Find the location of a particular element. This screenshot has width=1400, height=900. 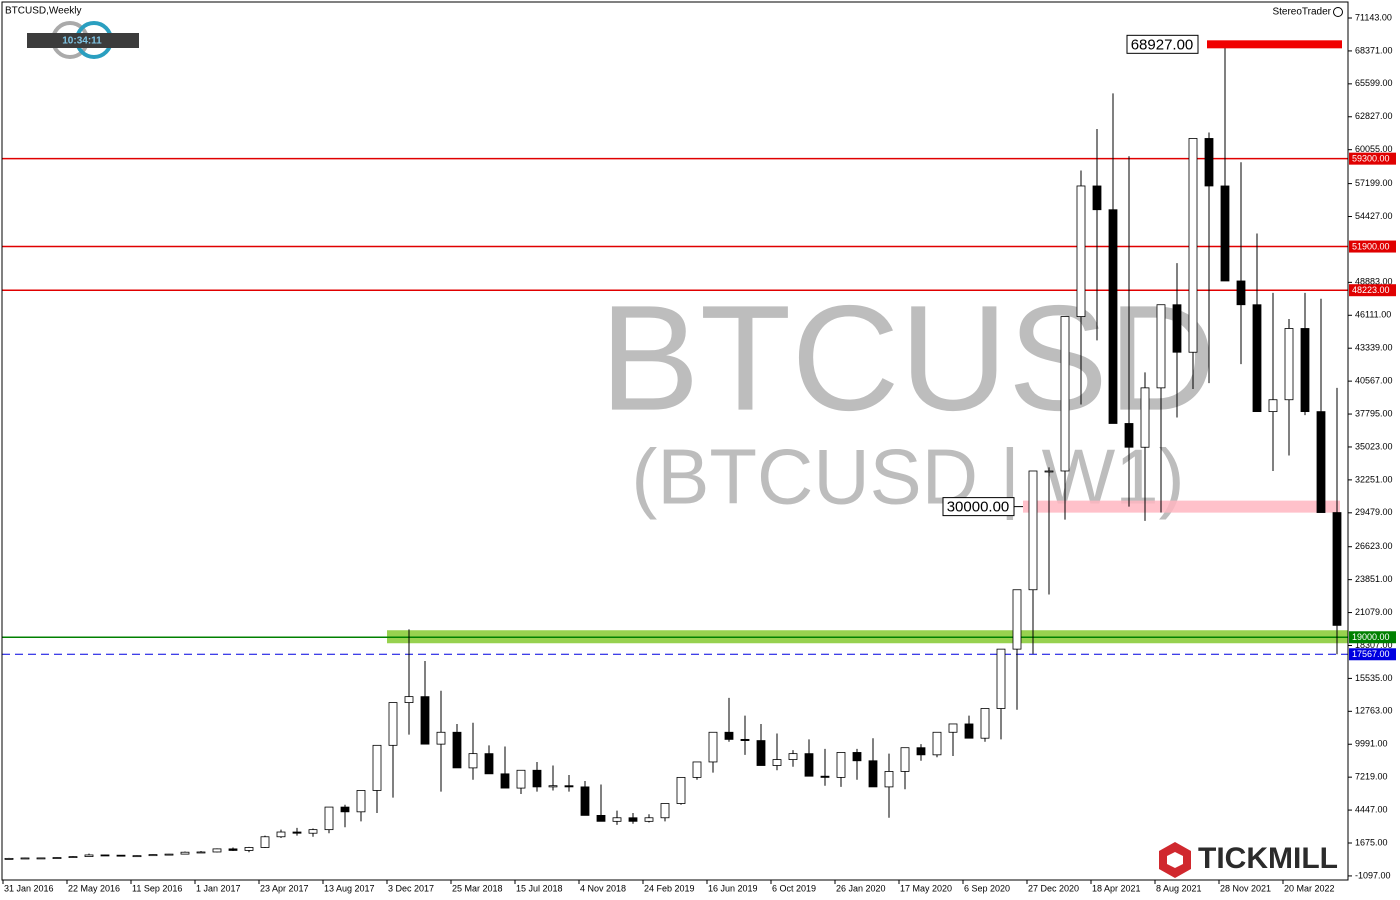

marker-label: 68927.00 is located at coordinates (1162, 44).